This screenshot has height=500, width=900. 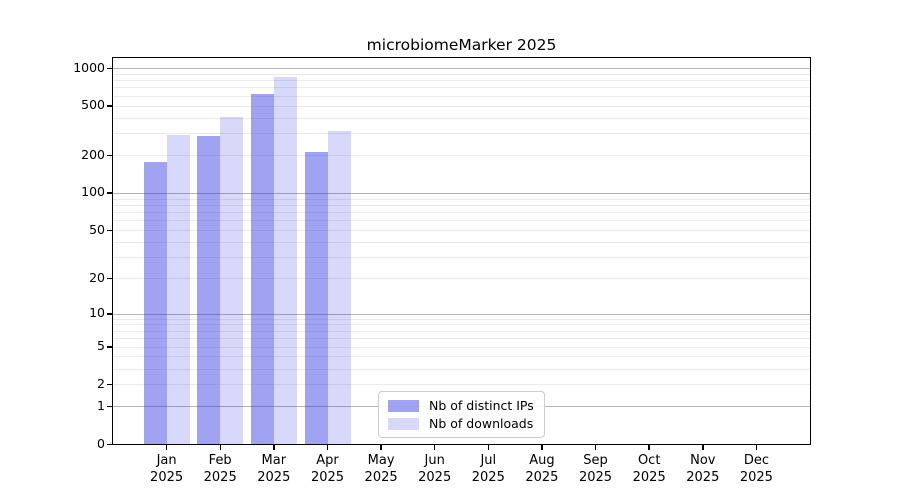 What do you see at coordinates (101, 405) in the screenshot?
I see `y-tick-label: 1` at bounding box center [101, 405].